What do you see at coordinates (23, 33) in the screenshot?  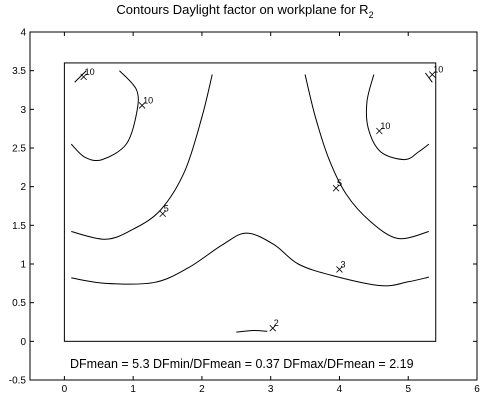 I see `y-tick-label: 4` at bounding box center [23, 33].